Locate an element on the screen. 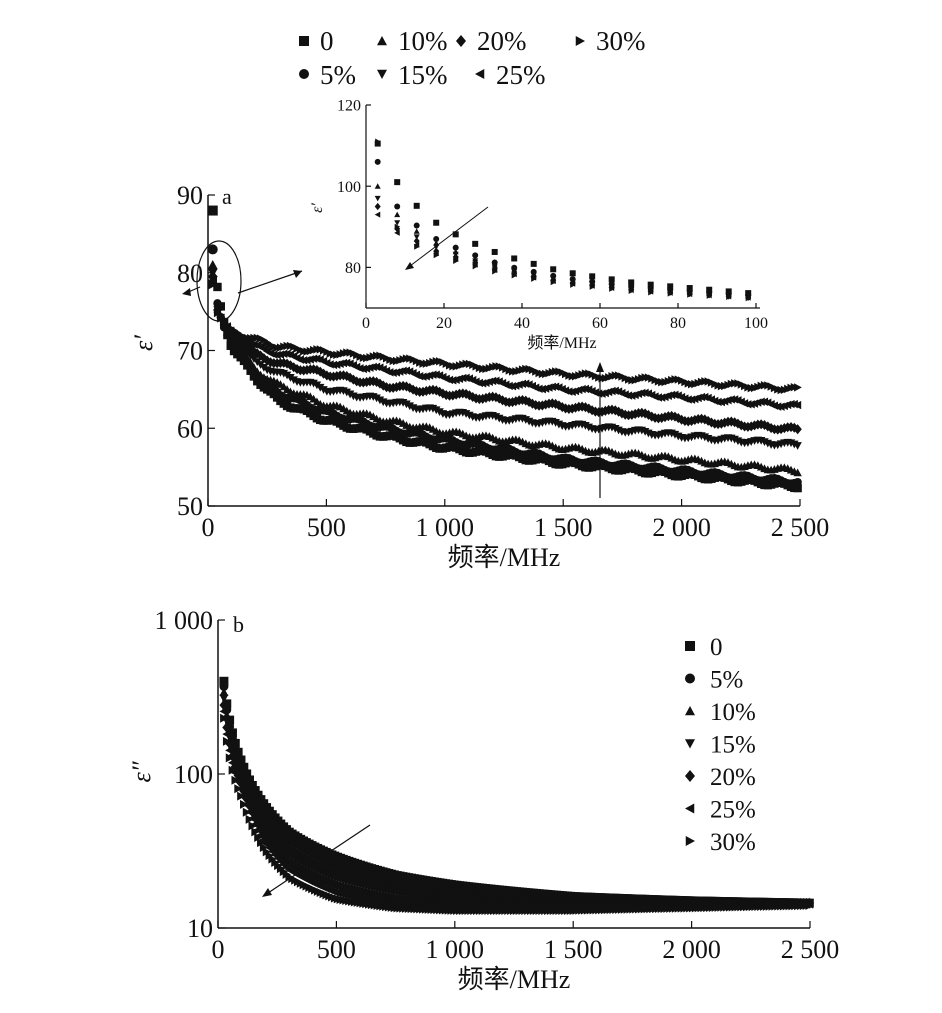 The width and height of the screenshot is (942, 1013). inset-point-15% is located at coordinates (377, 198).